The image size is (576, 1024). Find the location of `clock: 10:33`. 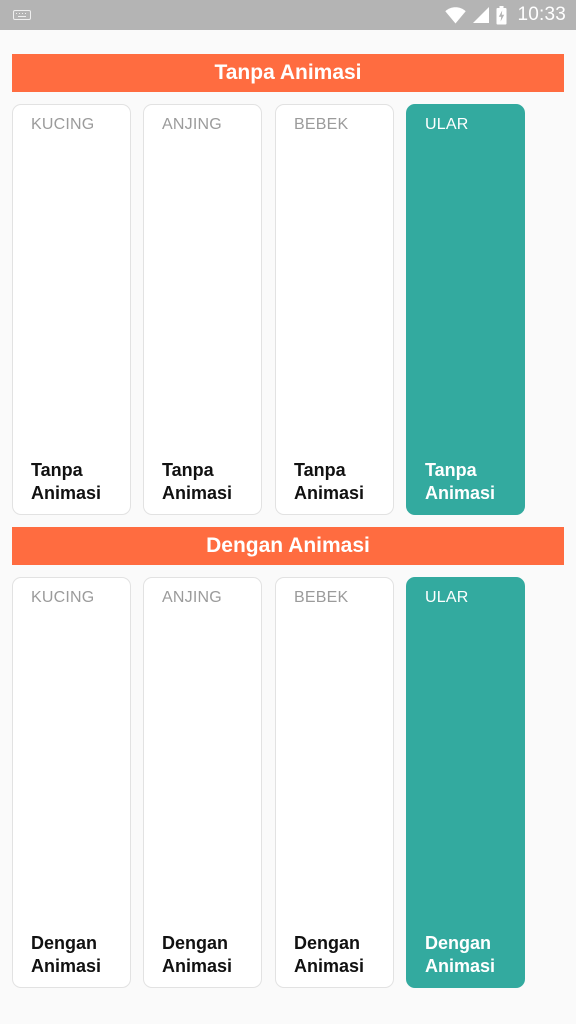

clock: 10:33 is located at coordinates (541, 14).